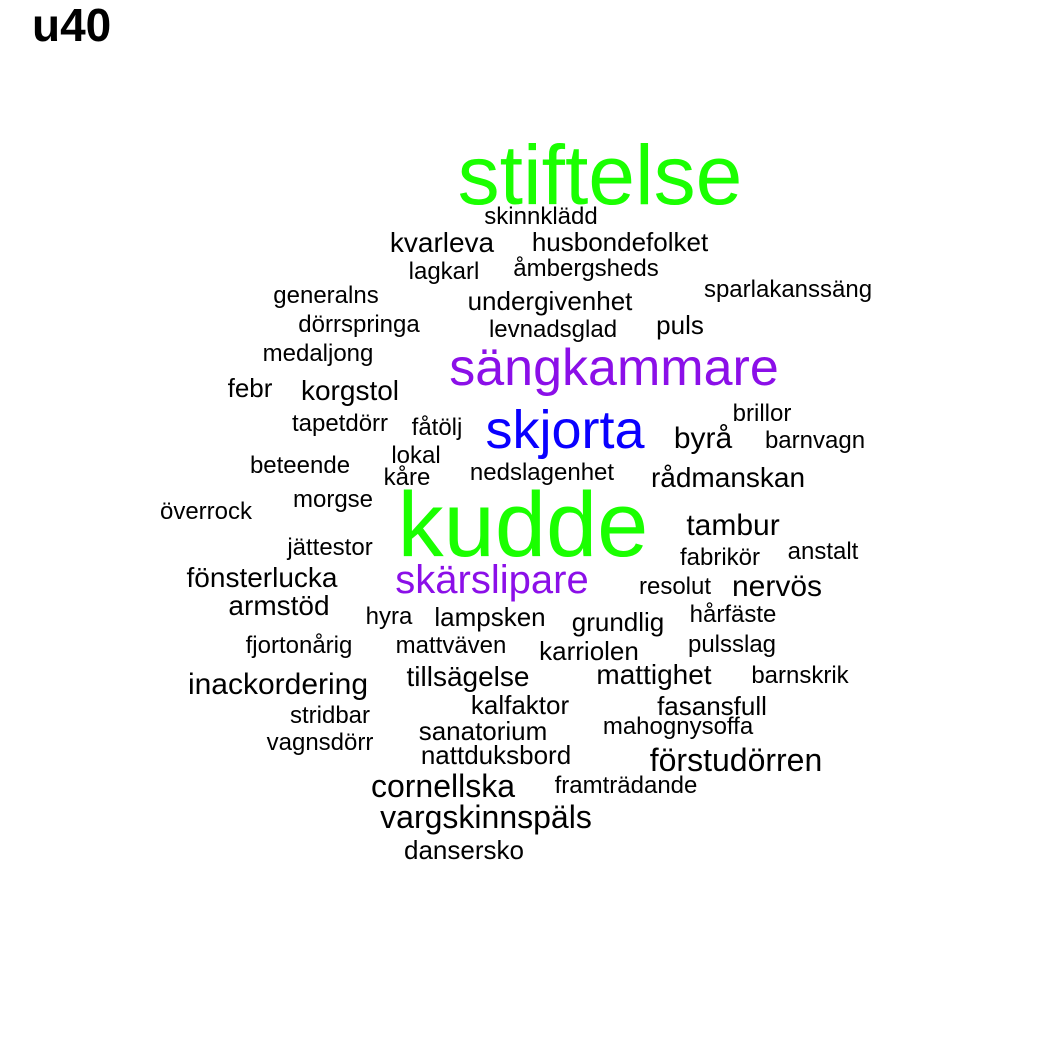 Image resolution: width=1050 pixels, height=1050 pixels. Describe the element at coordinates (279, 605) in the screenshot. I see `word-armstod: armstöd` at that location.